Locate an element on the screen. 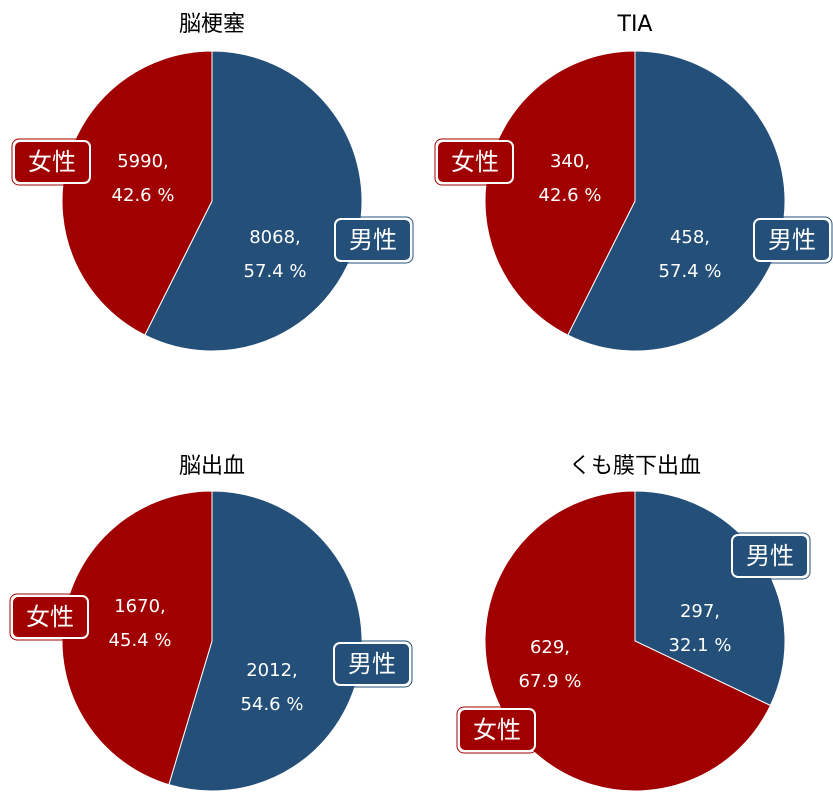 The height and width of the screenshot is (796, 833). value-label: 458, is located at coordinates (690, 237).